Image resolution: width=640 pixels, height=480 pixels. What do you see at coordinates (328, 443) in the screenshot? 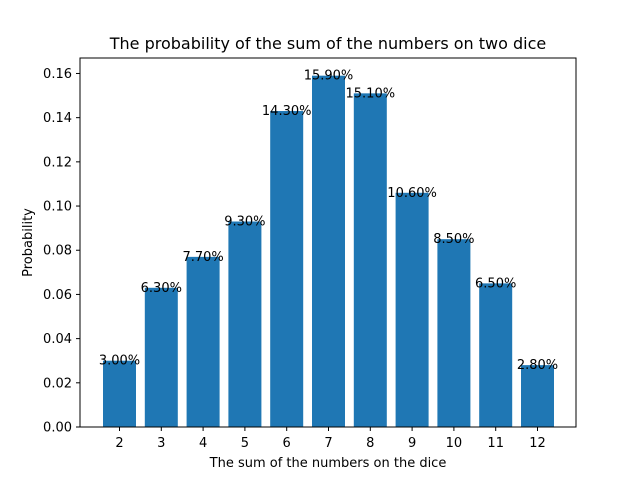
I see `x-tick-label-7: 7` at bounding box center [328, 443].